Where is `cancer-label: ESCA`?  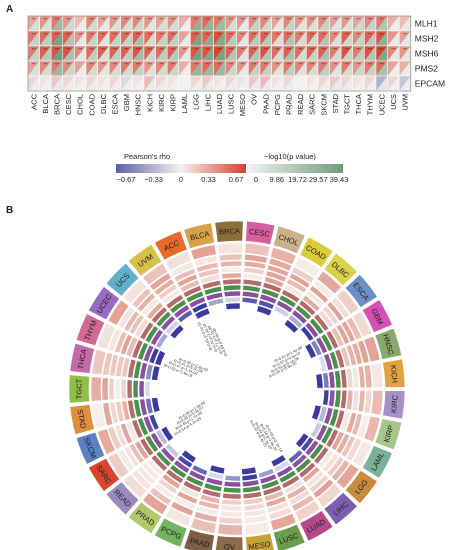 cancer-label: ESCA is located at coordinates (115, 104).